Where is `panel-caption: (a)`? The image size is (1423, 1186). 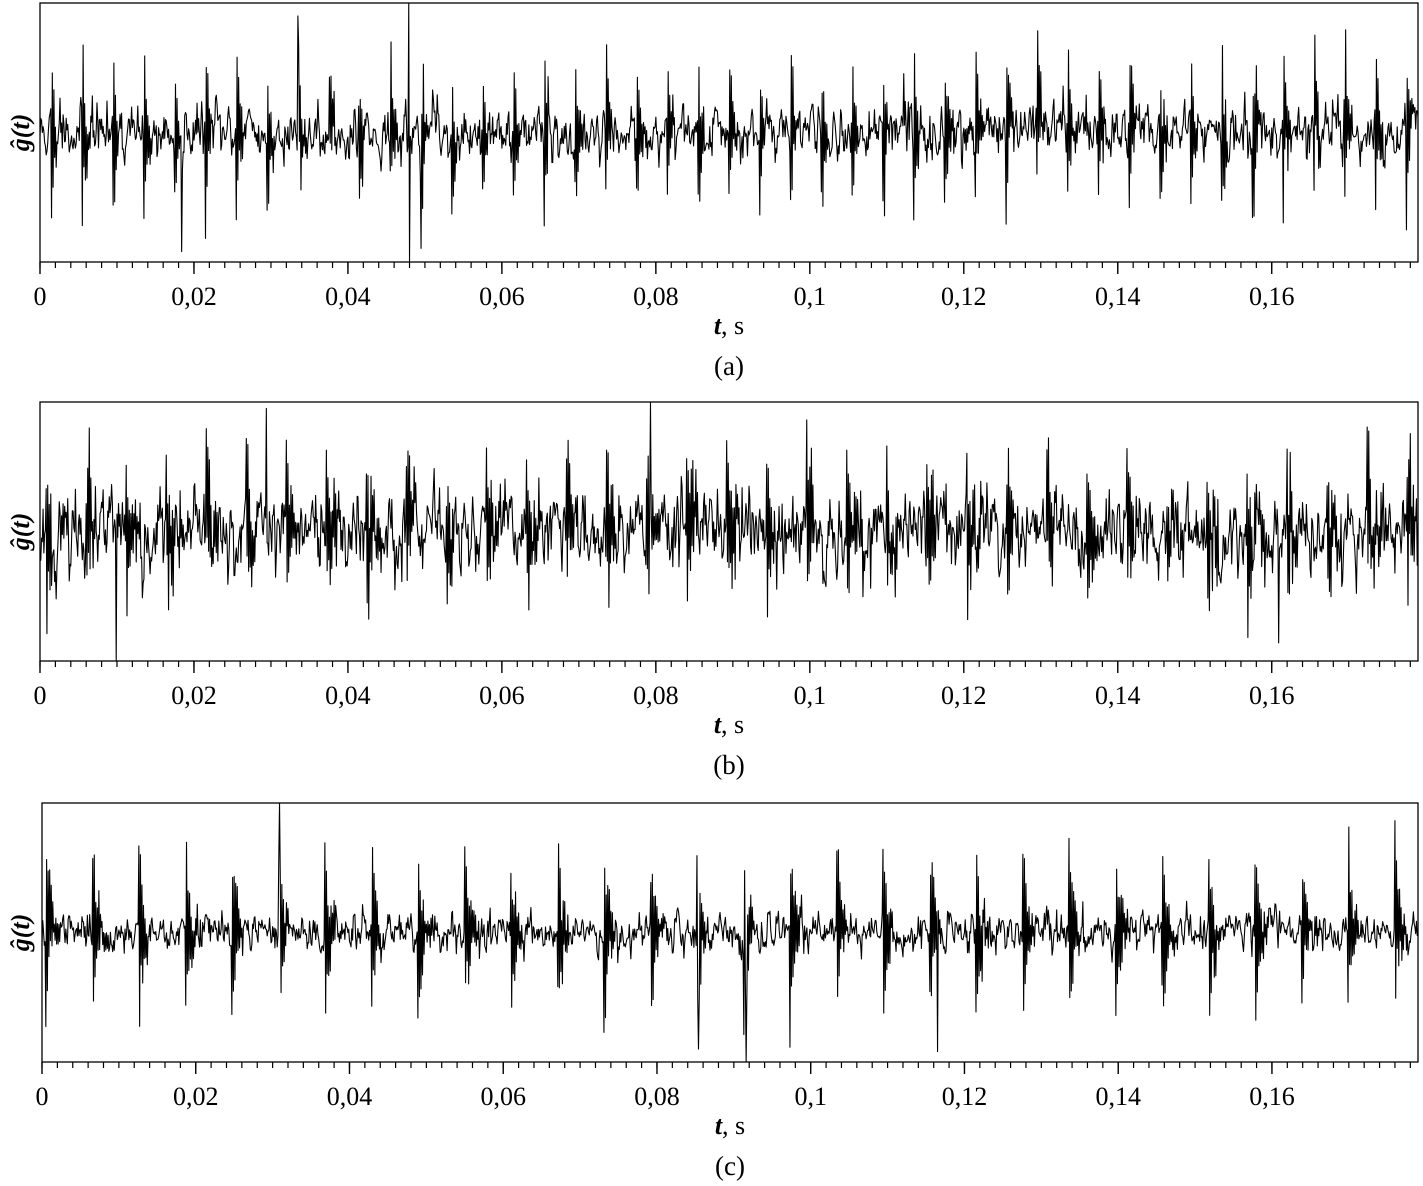
panel-caption: (a) is located at coordinates (729, 366).